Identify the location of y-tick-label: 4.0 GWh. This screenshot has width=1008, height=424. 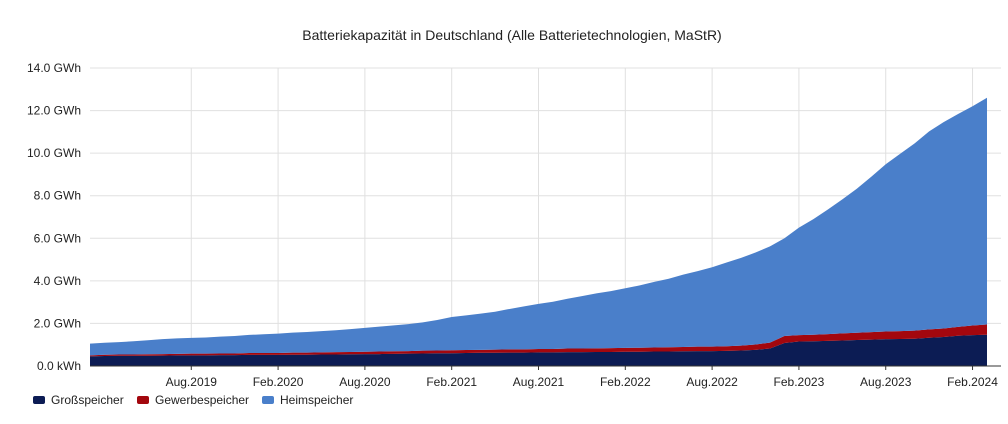
(57, 281).